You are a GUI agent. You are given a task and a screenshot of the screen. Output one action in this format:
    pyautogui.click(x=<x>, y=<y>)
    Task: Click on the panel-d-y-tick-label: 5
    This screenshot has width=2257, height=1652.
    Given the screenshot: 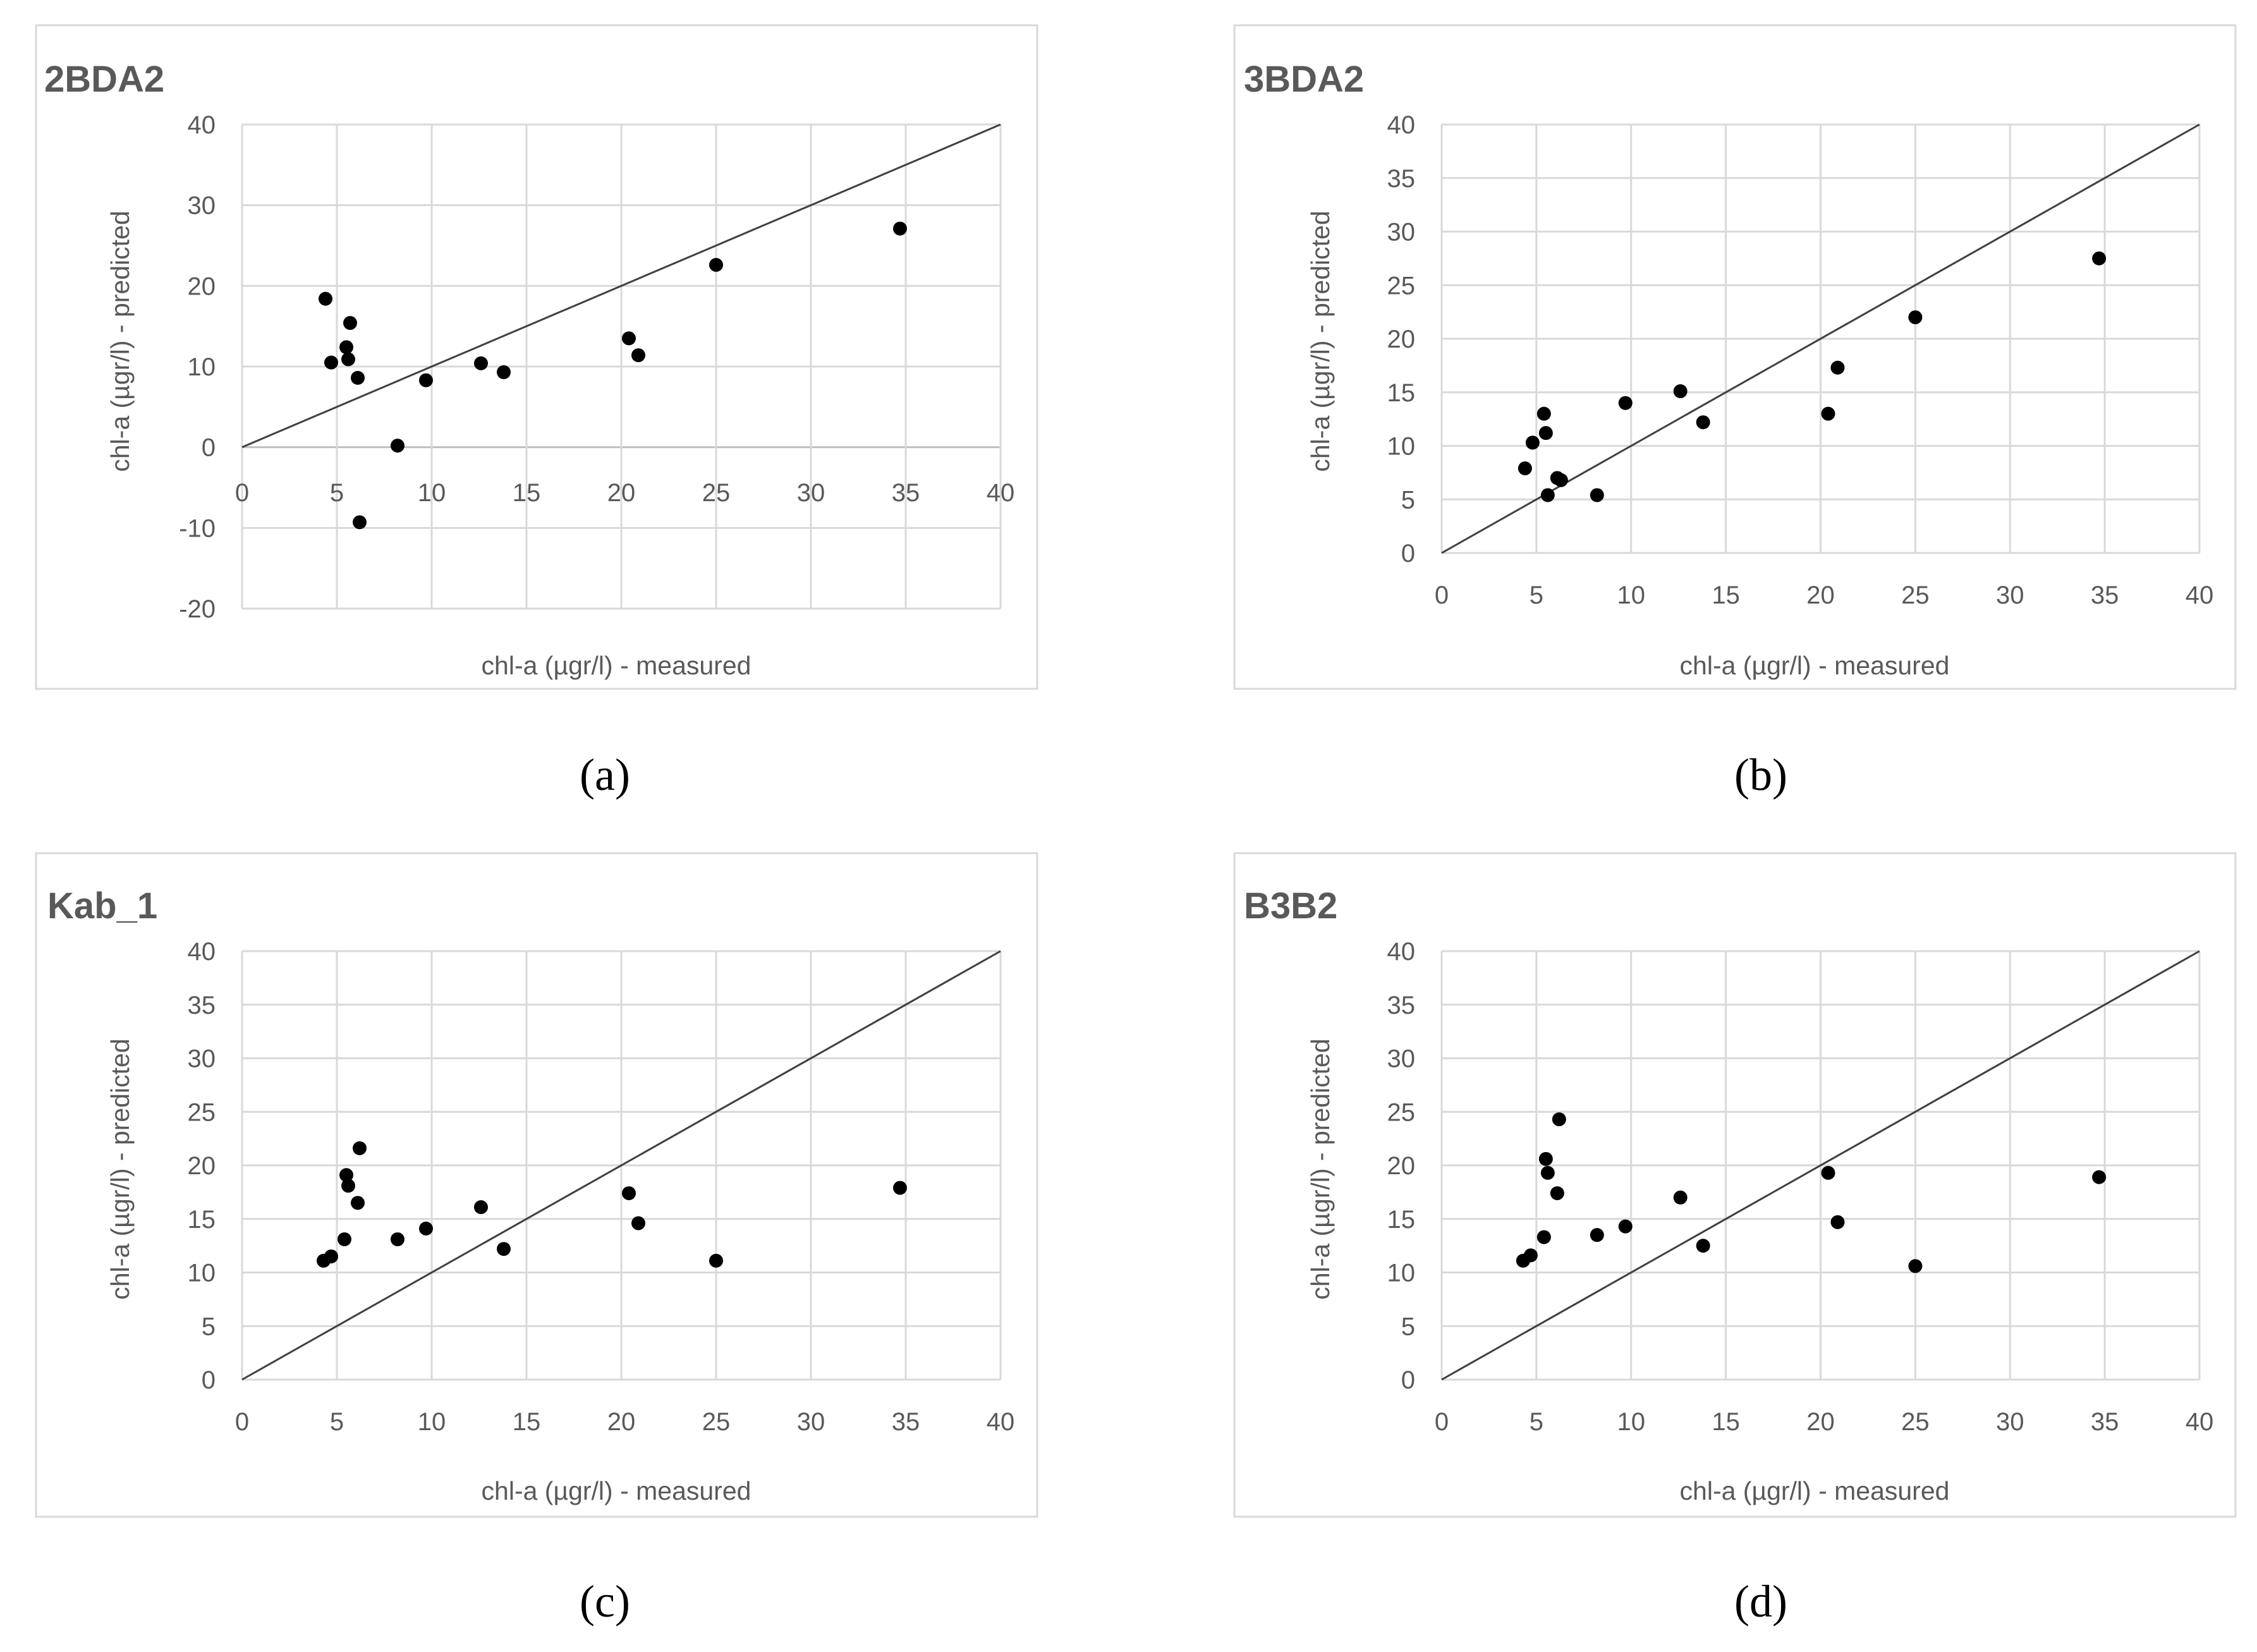 What is the action you would take?
    pyautogui.click(x=1408, y=1327)
    